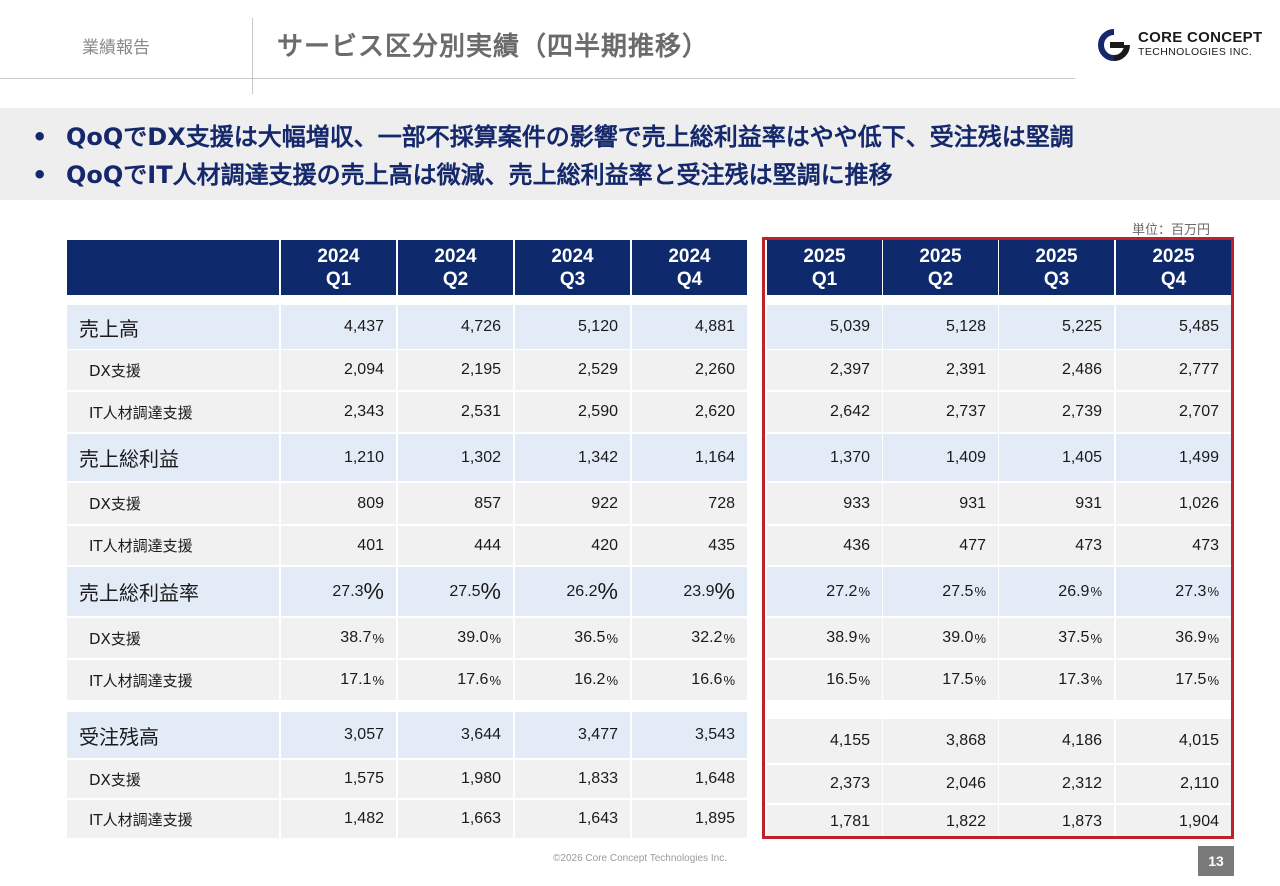  What do you see at coordinates (965, 326) in the screenshot?
I see `cell-value: 5,128` at bounding box center [965, 326].